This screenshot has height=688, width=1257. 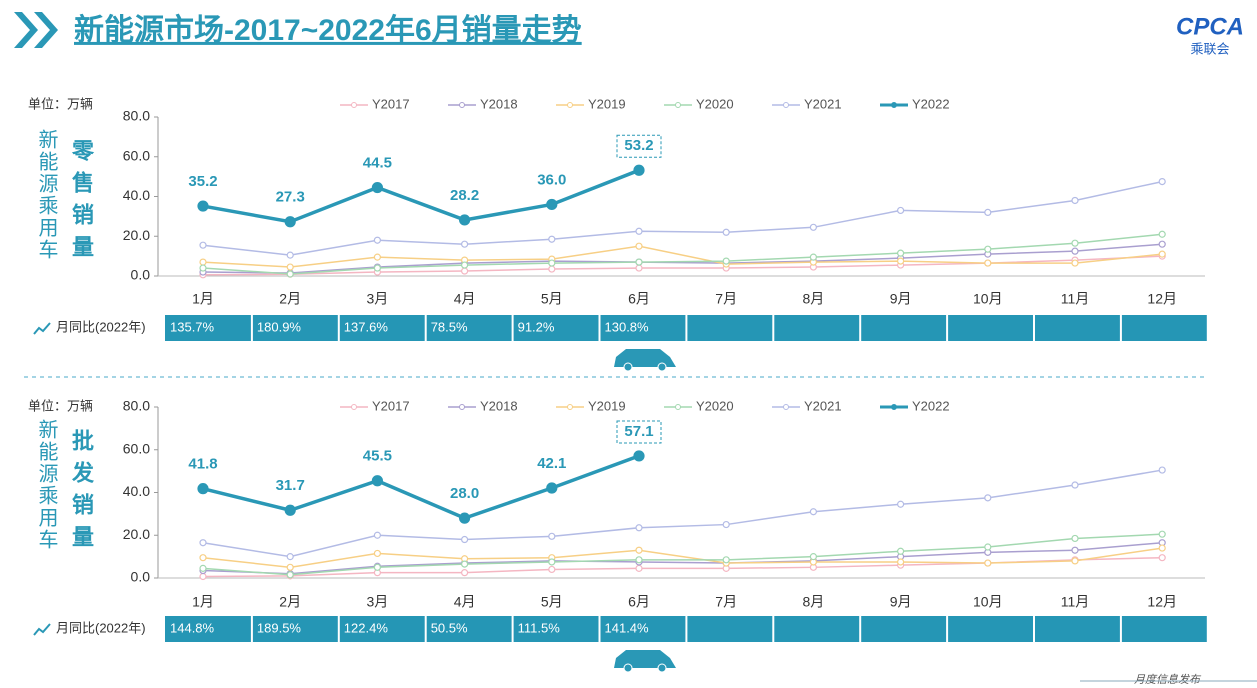 I want to click on yoy-value: 180.9%, so click(x=279, y=326).